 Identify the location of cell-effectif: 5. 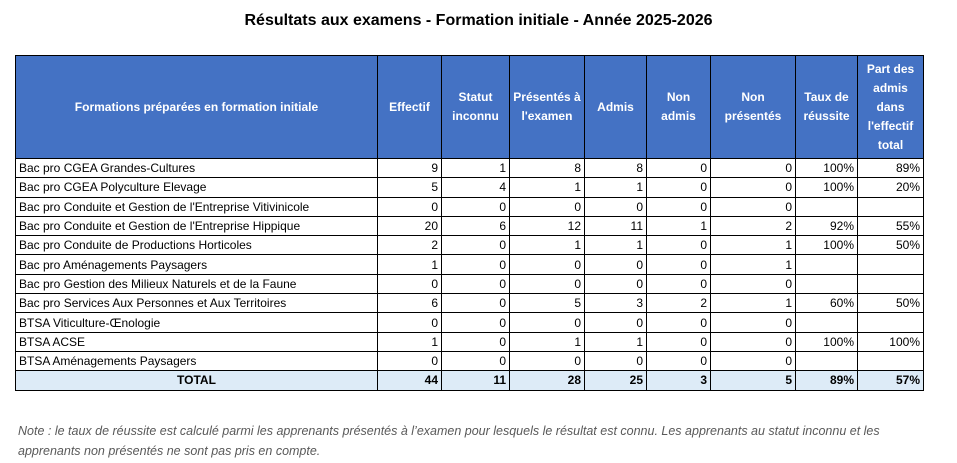
(409, 187).